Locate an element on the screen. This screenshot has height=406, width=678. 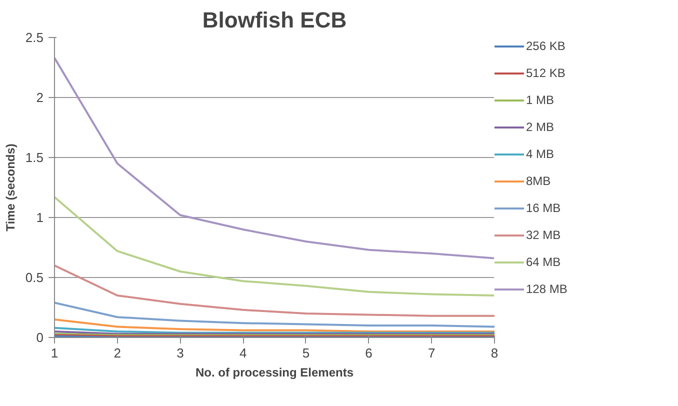
y-tick-label: 0 is located at coordinates (40, 337).